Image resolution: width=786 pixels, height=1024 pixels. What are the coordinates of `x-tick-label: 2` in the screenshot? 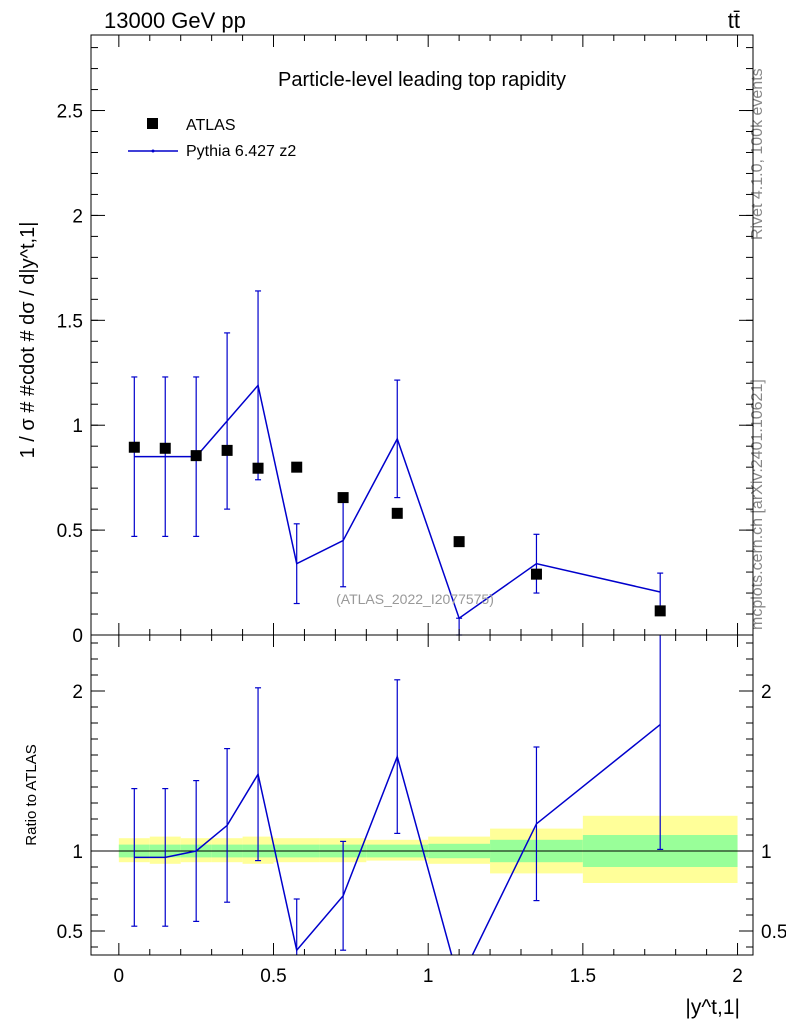 It's located at (737, 976).